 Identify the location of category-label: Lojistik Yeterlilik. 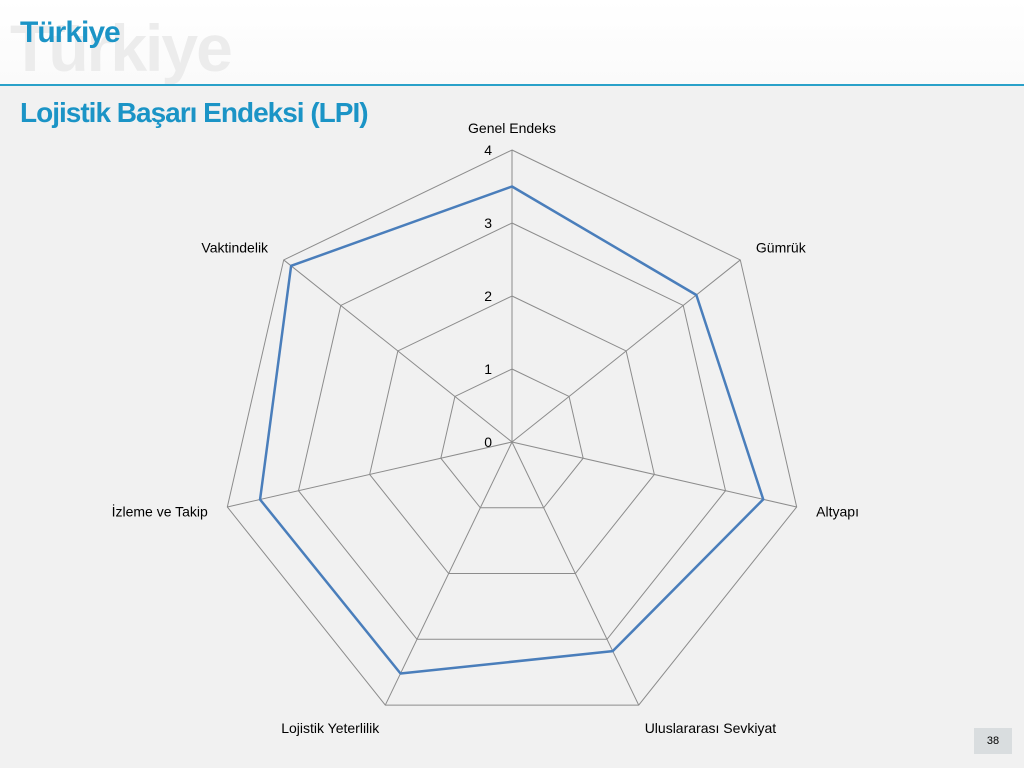
(330, 728).